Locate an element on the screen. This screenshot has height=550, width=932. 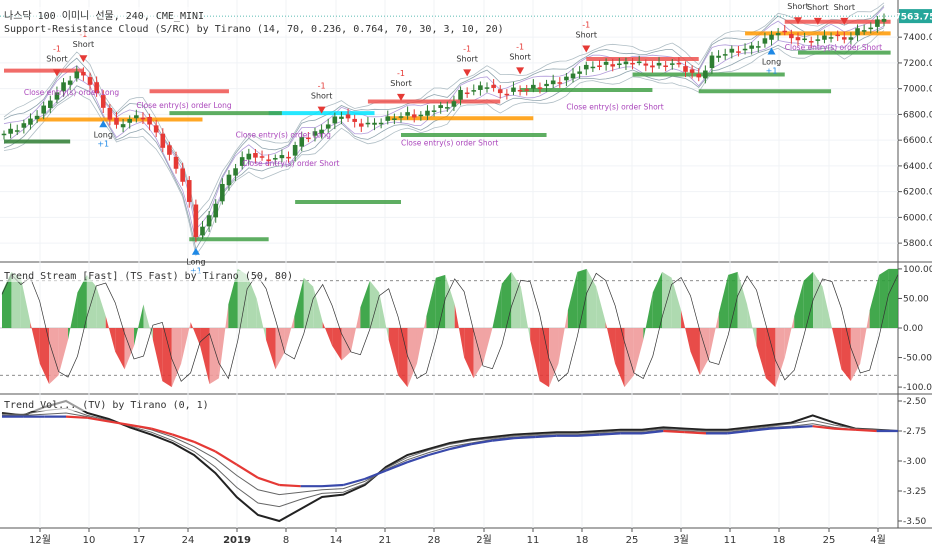
symbol-legend: 나스닥 100 이미니 선물, 240, CME_MINI is located at coordinates (104, 14).